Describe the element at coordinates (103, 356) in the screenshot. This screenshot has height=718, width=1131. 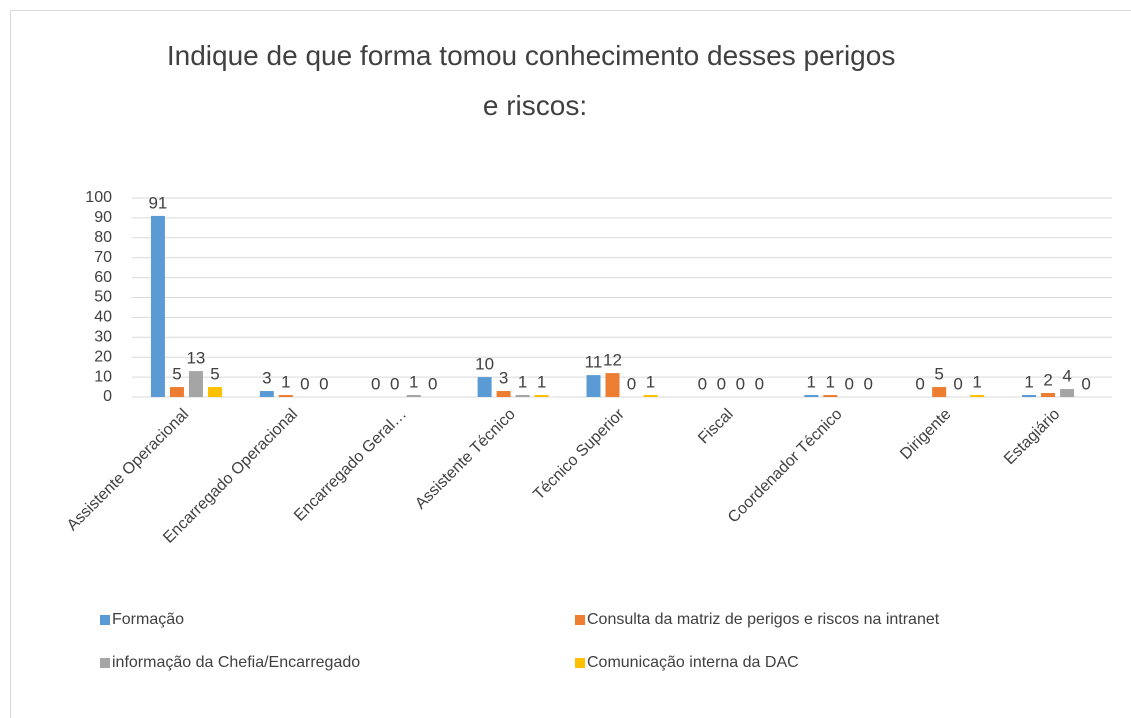
I see `y-tick-label: 20` at that location.